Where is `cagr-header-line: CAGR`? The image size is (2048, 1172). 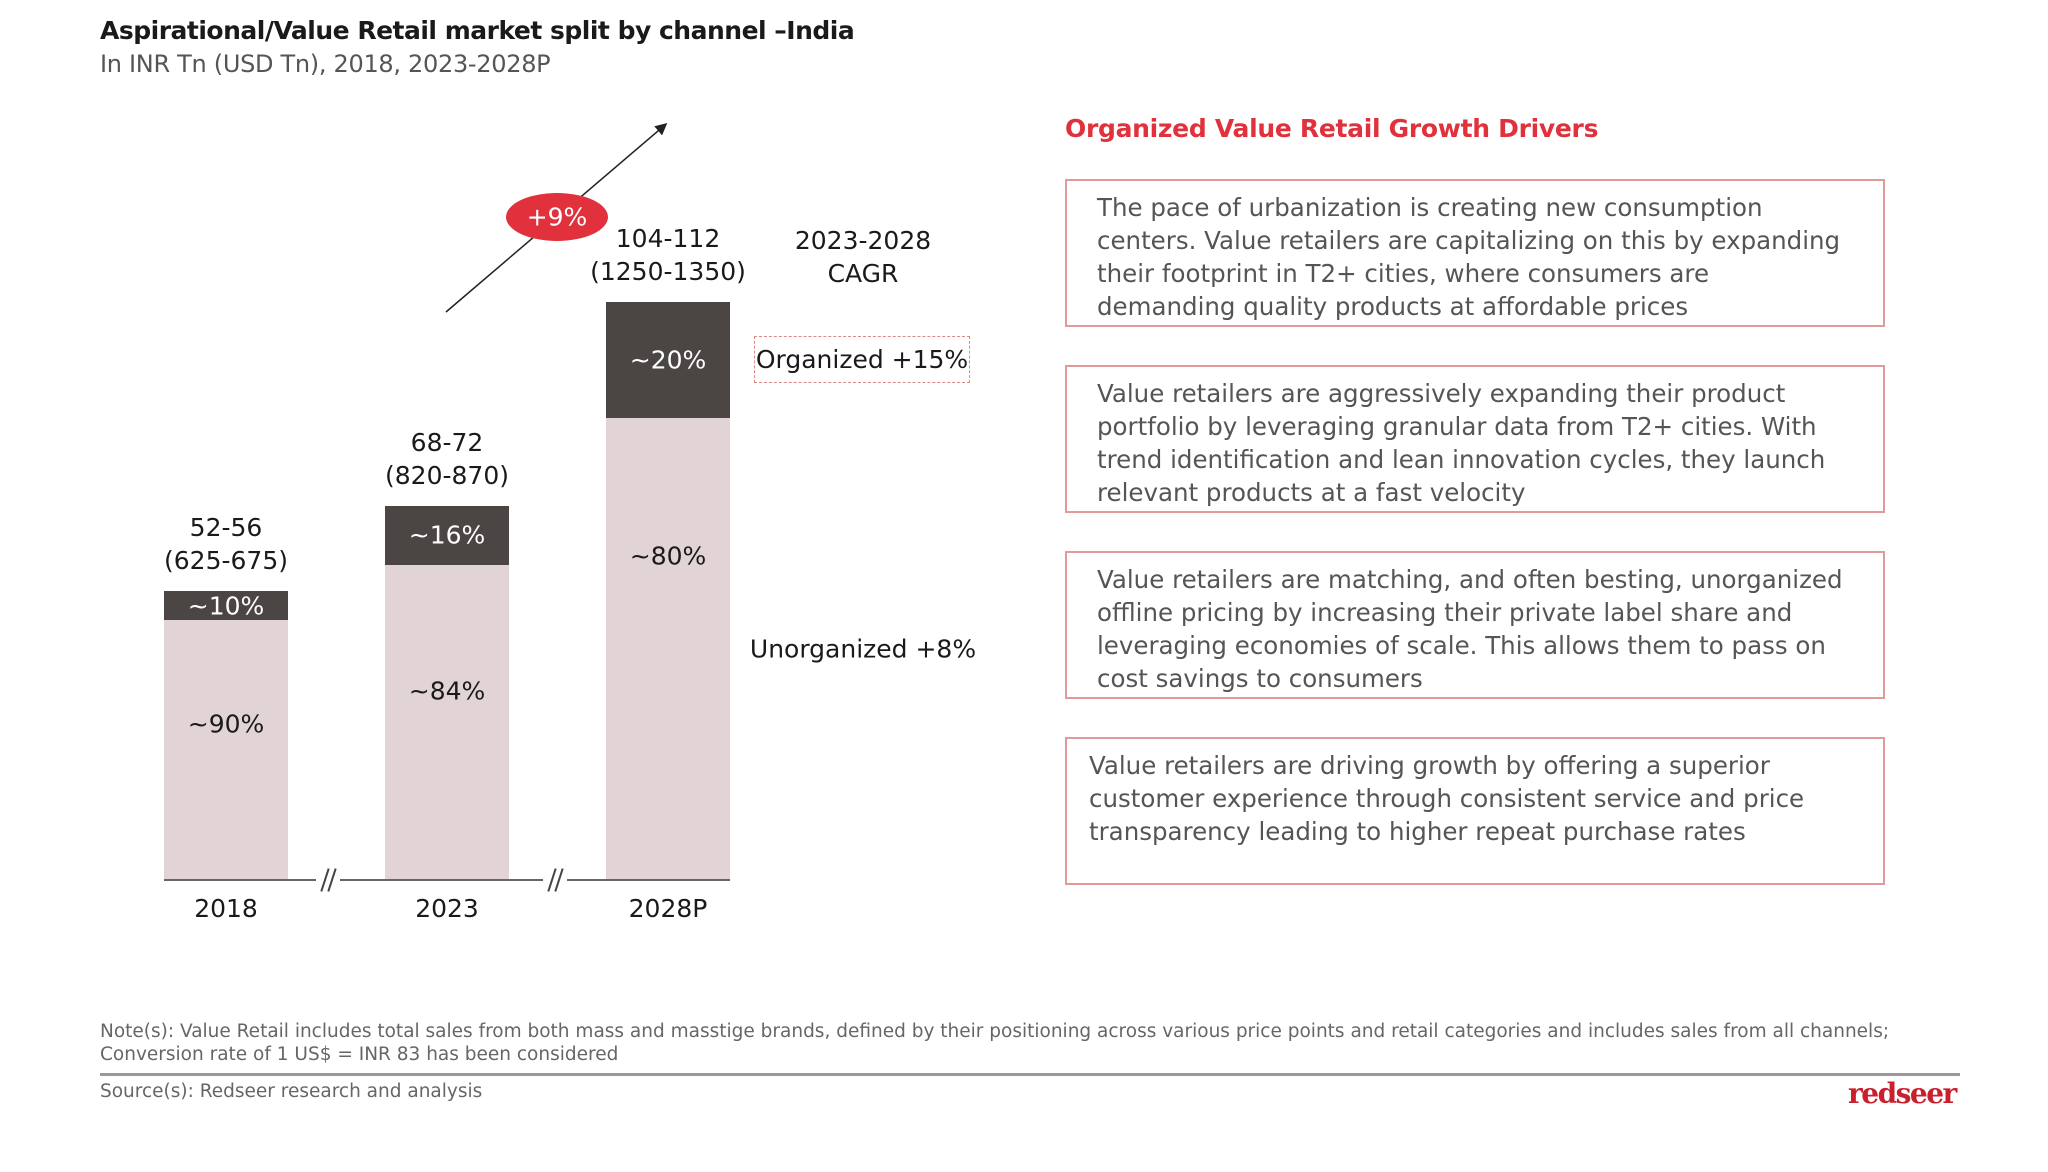
cagr-header-line: CAGR is located at coordinates (863, 273).